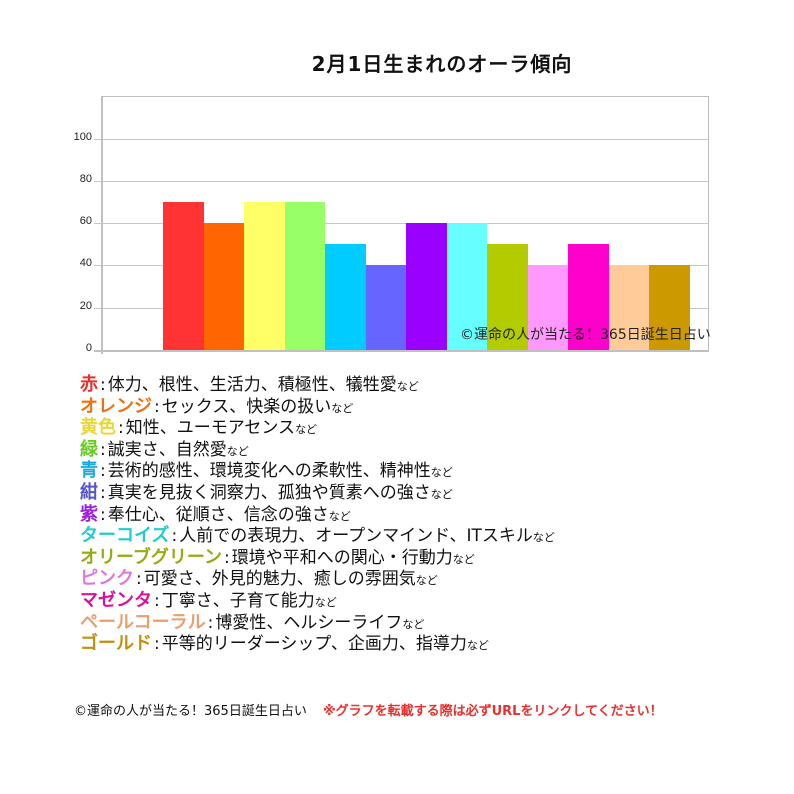 The height and width of the screenshot is (794, 794). Describe the element at coordinates (442, 64) in the screenshot. I see `chart-title: 2月1日生まれのオーラ傾向` at that location.